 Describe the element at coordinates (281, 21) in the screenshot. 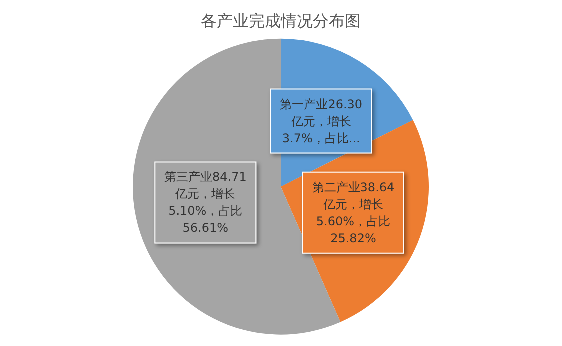

I see `chart-title: 各产业完成情况分布图` at that location.